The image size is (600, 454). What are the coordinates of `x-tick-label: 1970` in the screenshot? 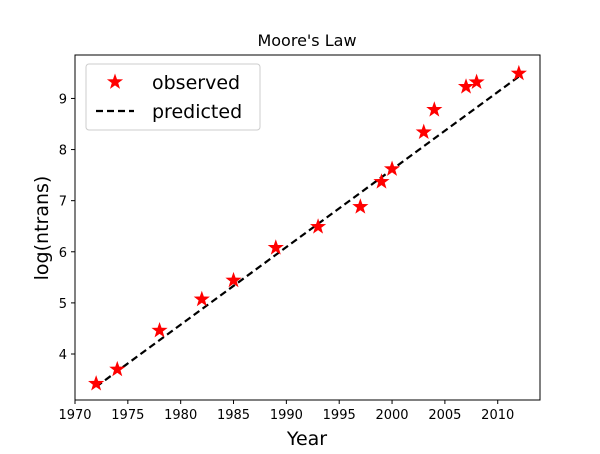 It's located at (74, 415).